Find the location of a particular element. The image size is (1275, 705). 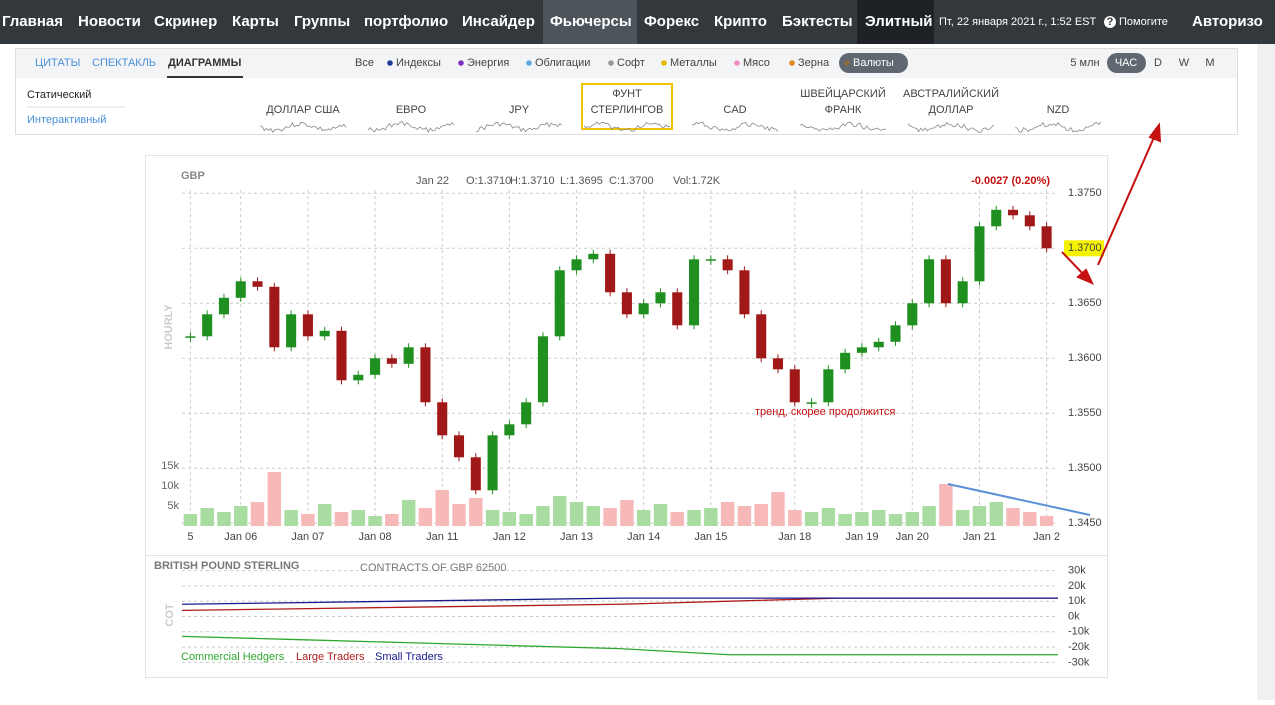

x-tick-label: Jan 21 is located at coordinates (979, 537).